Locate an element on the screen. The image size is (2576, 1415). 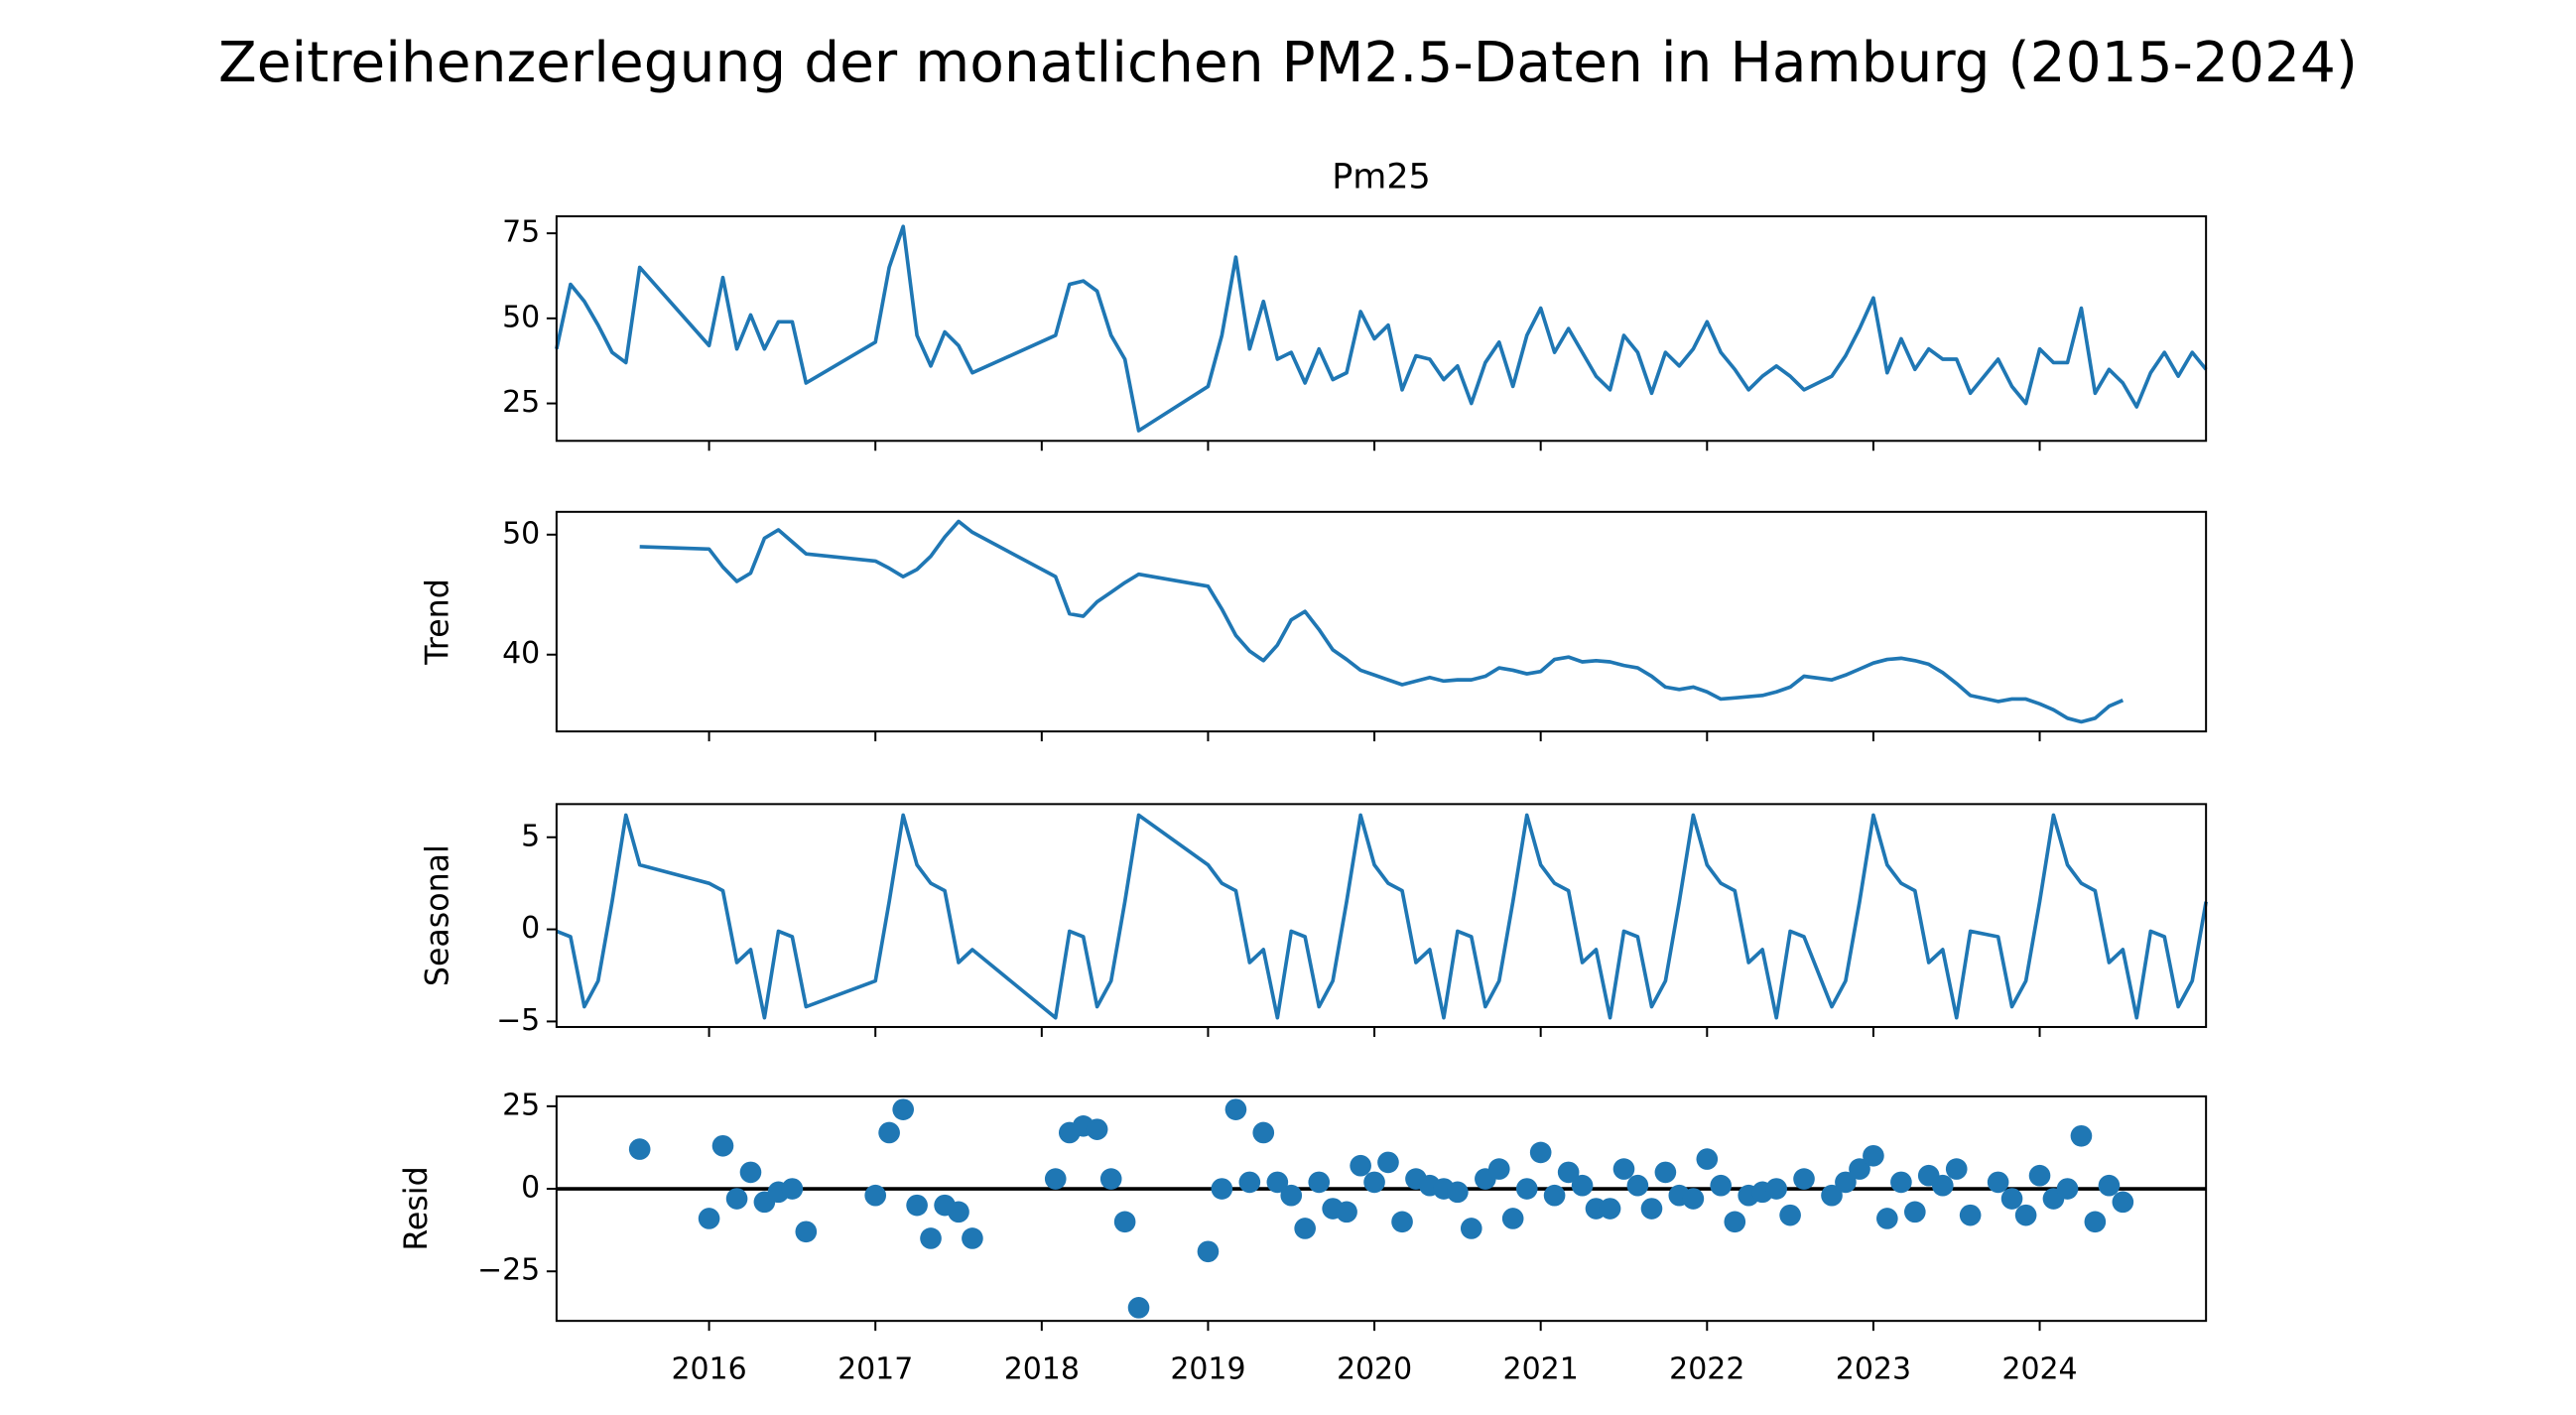
x-tick-label: 2021 is located at coordinates (1541, 1369).